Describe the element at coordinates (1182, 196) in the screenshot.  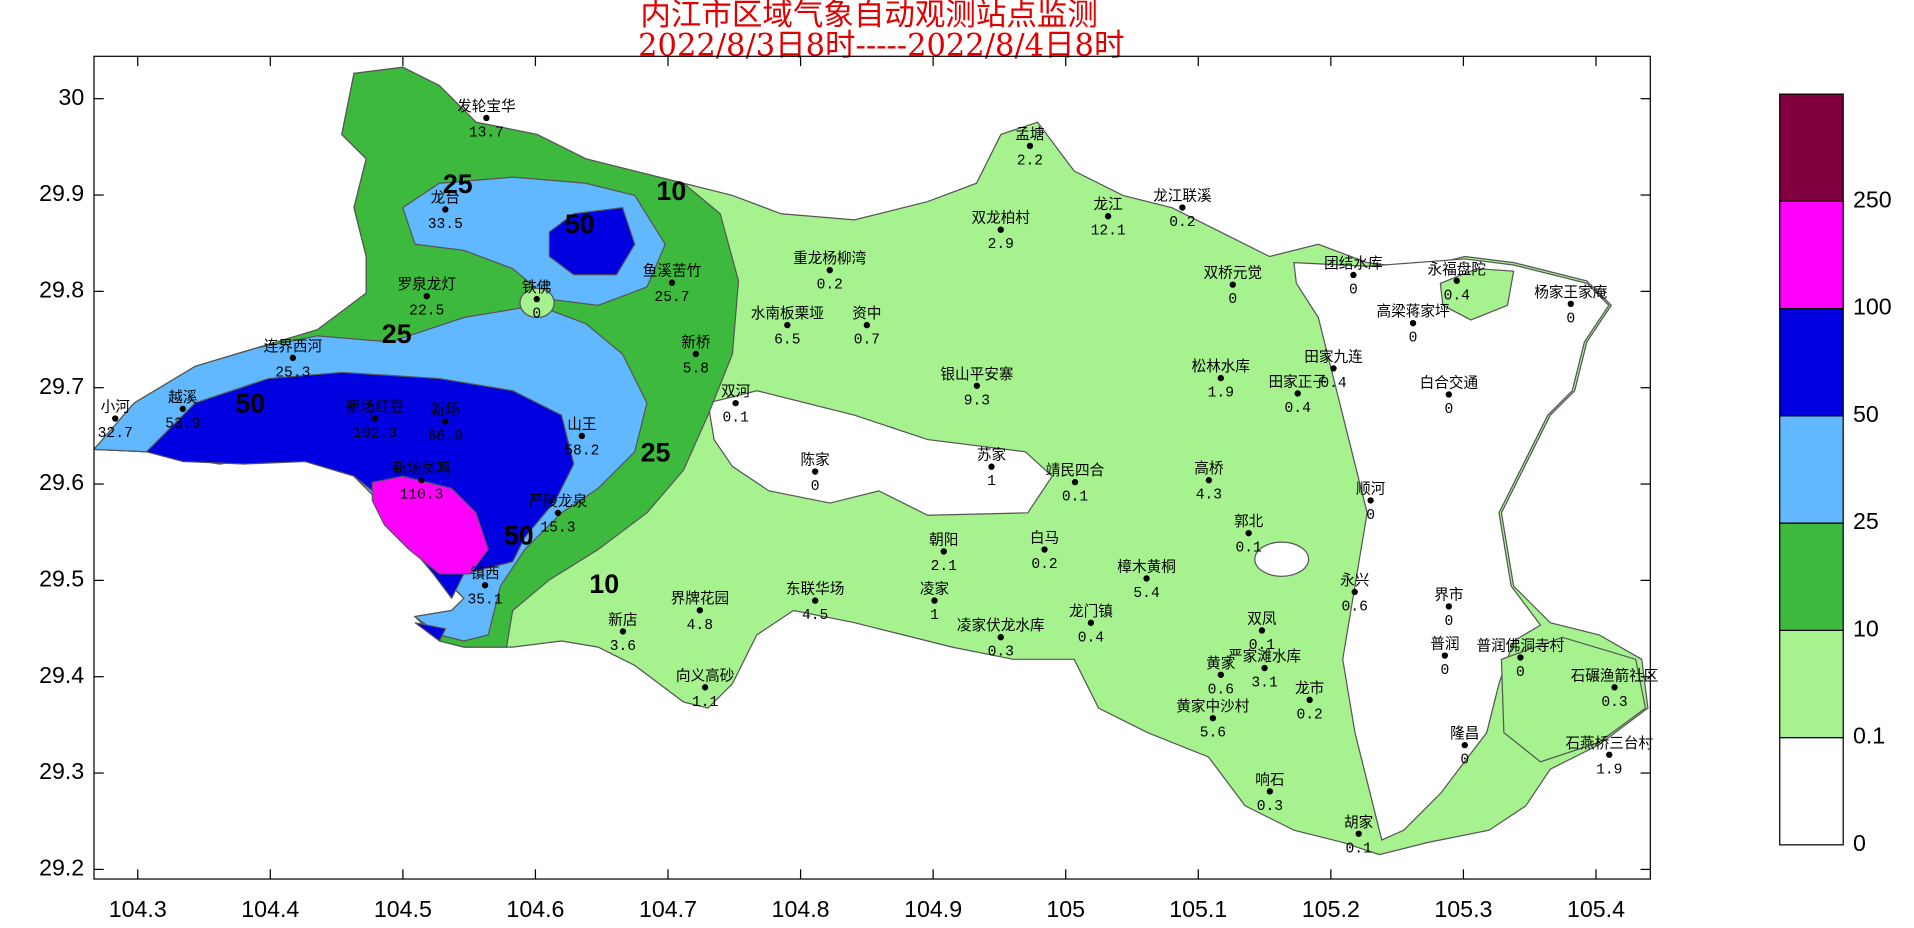
I see `station-name: 龙江联溪` at that location.